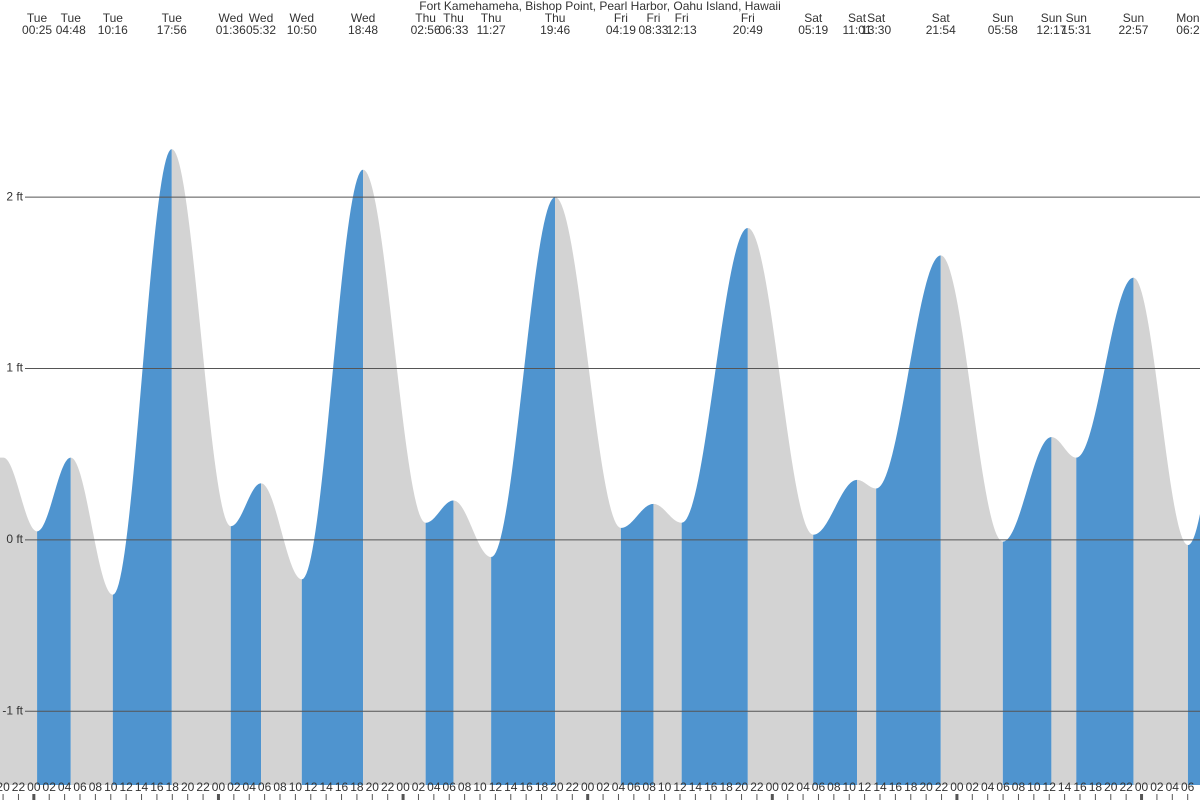 The width and height of the screenshot is (1200, 800). What do you see at coordinates (453, 30) in the screenshot?
I see `extreme-time: 06:33` at bounding box center [453, 30].